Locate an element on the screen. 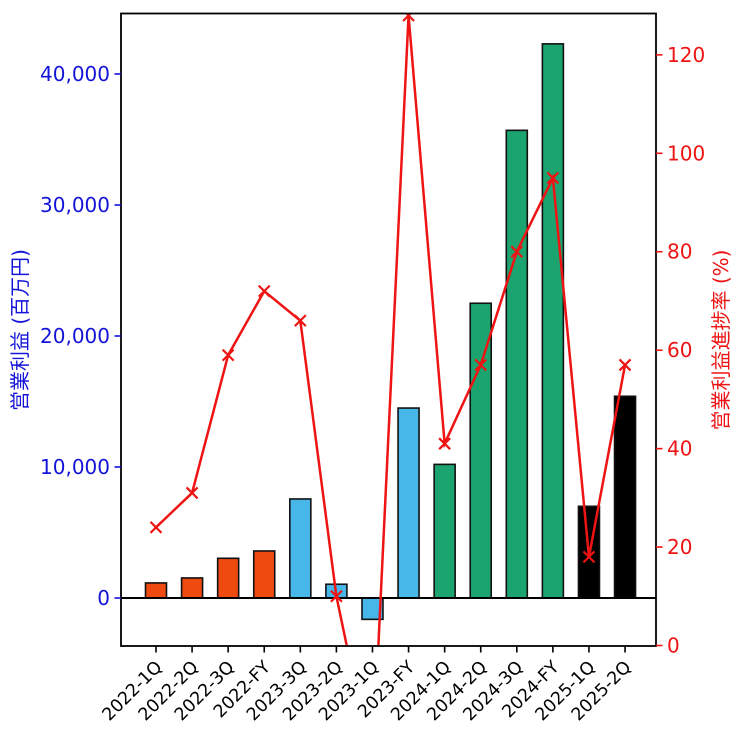 This screenshot has height=750, width=750. bar-2022-1Q is located at coordinates (156, 590).